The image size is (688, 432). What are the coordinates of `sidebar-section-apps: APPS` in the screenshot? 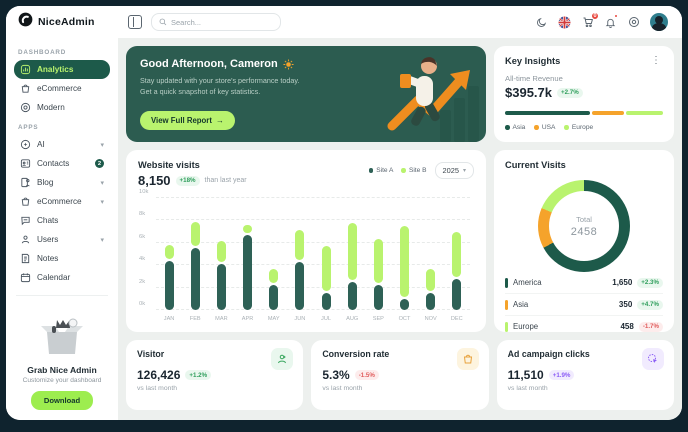 It's located at (28, 127).